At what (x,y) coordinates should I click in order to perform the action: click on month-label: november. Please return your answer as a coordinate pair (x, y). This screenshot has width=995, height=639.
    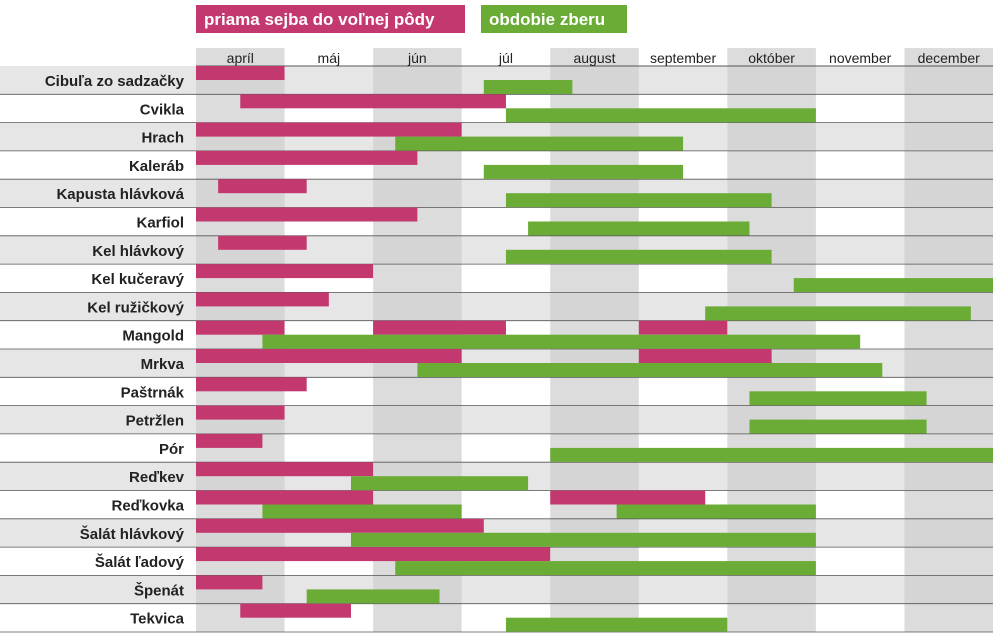
    Looking at the image, I should click on (860, 58).